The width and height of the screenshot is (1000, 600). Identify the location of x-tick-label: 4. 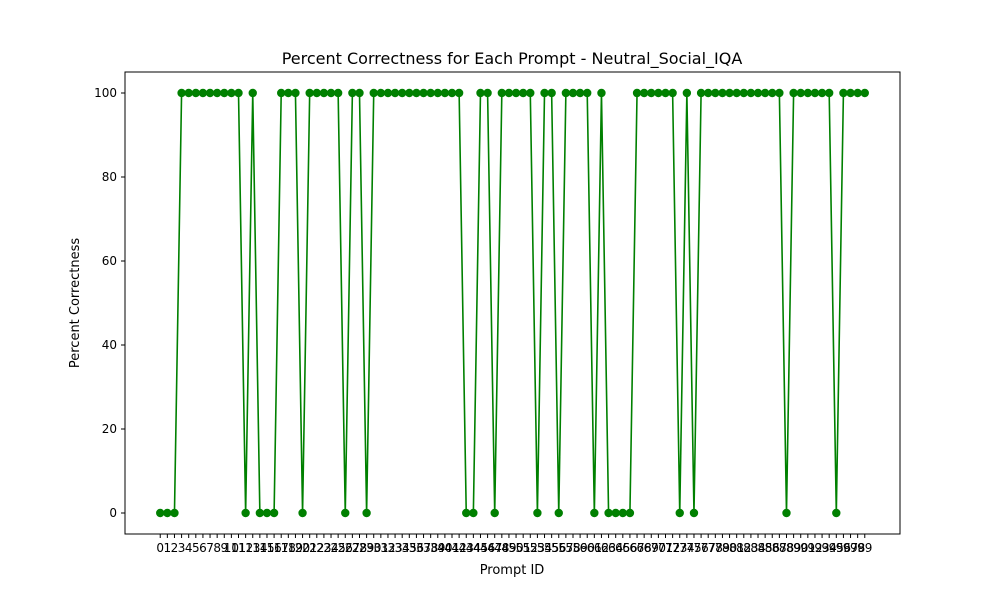
(189, 548).